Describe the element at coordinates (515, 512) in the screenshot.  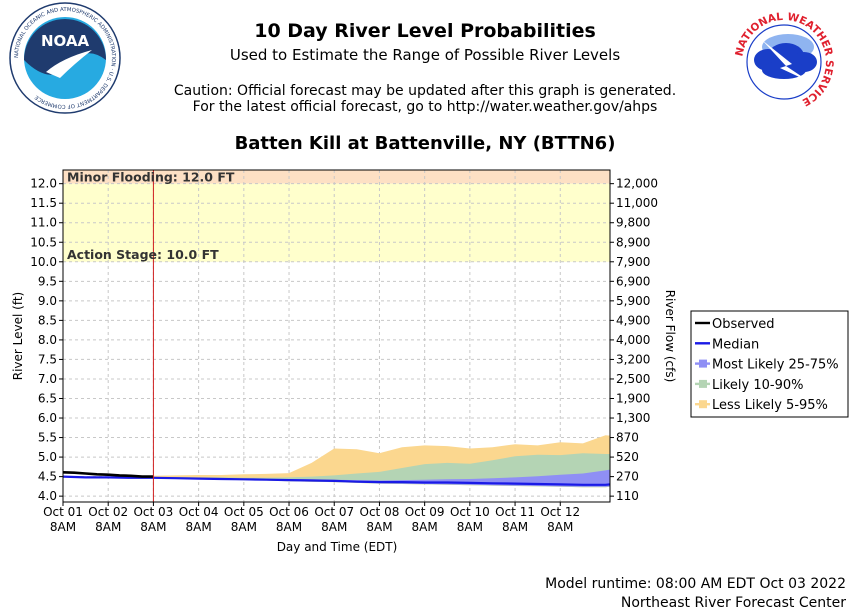
I see `x-tick-label: Oct 11` at that location.